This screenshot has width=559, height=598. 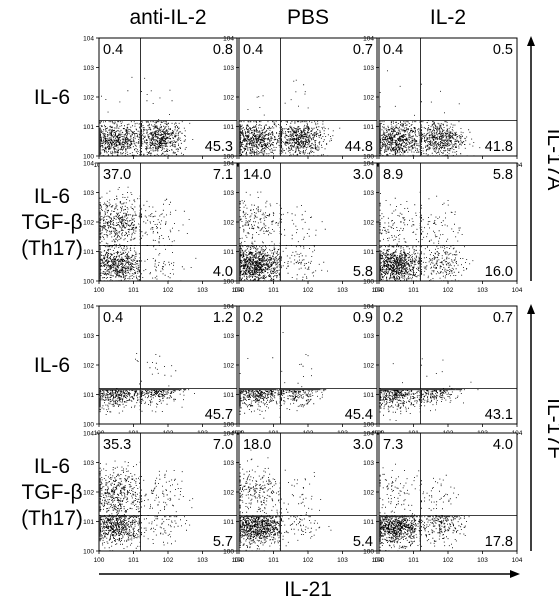 I want to click on quadrant-lower-right: 5.8, so click(x=363, y=272).